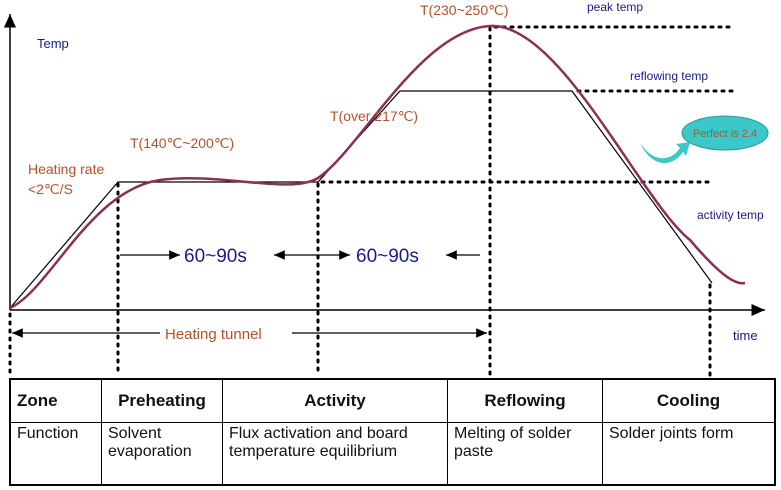 The height and width of the screenshot is (490, 781). What do you see at coordinates (689, 454) in the screenshot?
I see `cell-cooling: Solder joints form` at bounding box center [689, 454].